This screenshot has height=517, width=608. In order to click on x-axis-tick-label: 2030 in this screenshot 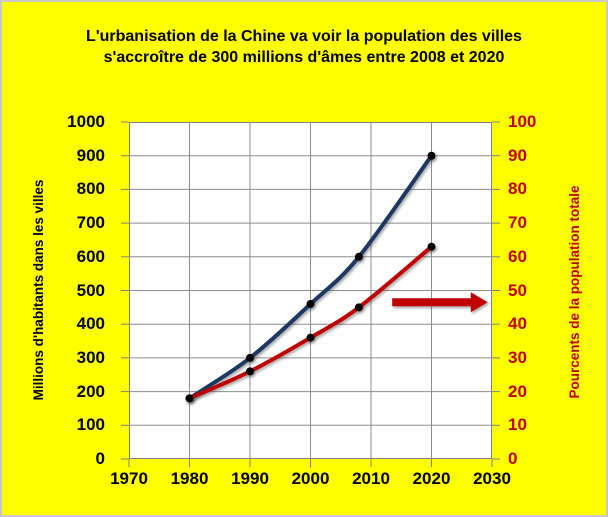, I will do `click(492, 478)`.